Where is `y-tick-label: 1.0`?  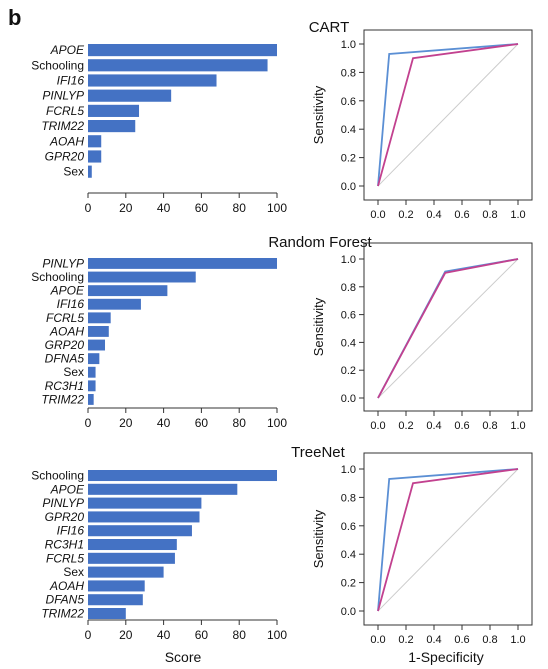 y-tick-label: 1.0 is located at coordinates (348, 260).